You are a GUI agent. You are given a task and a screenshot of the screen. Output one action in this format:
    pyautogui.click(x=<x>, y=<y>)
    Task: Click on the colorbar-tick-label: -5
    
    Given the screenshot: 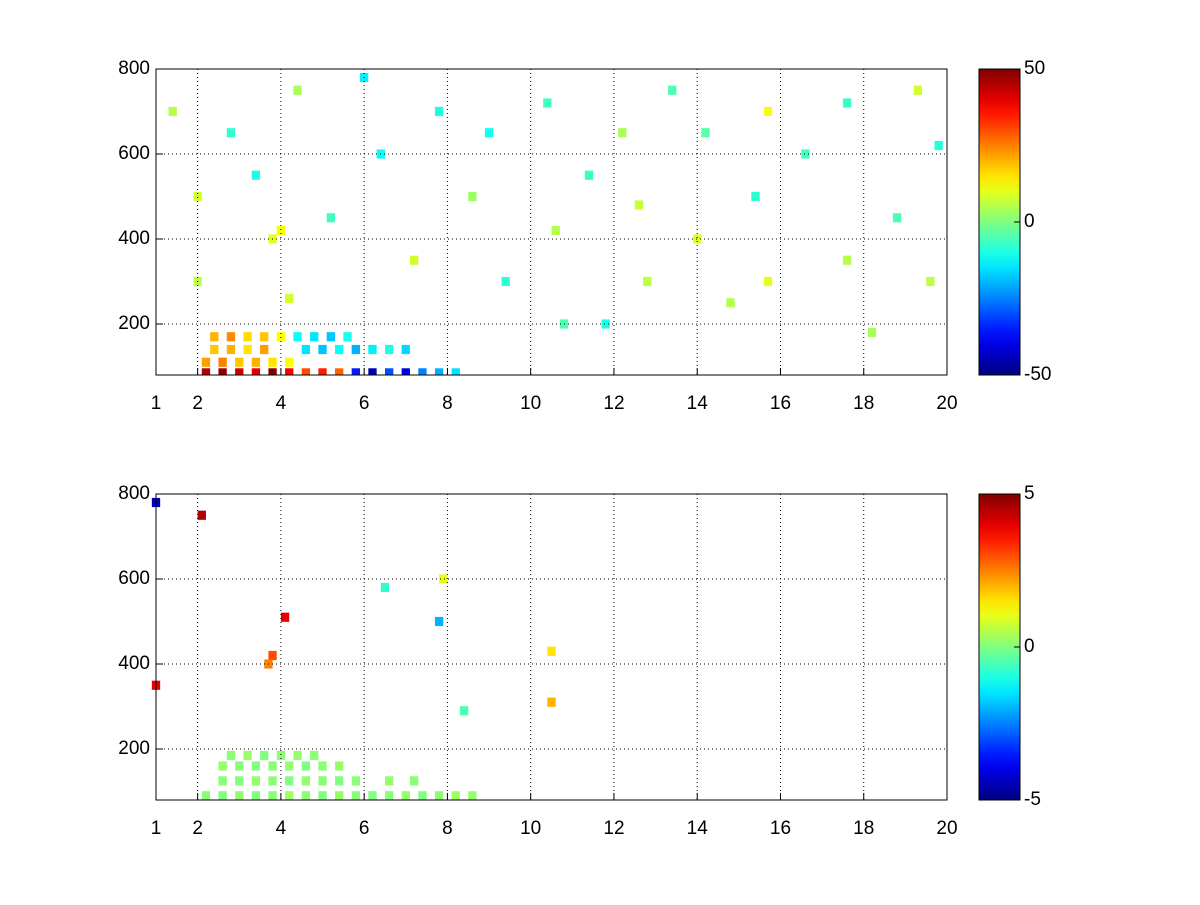 What is the action you would take?
    pyautogui.click(x=1032, y=799)
    